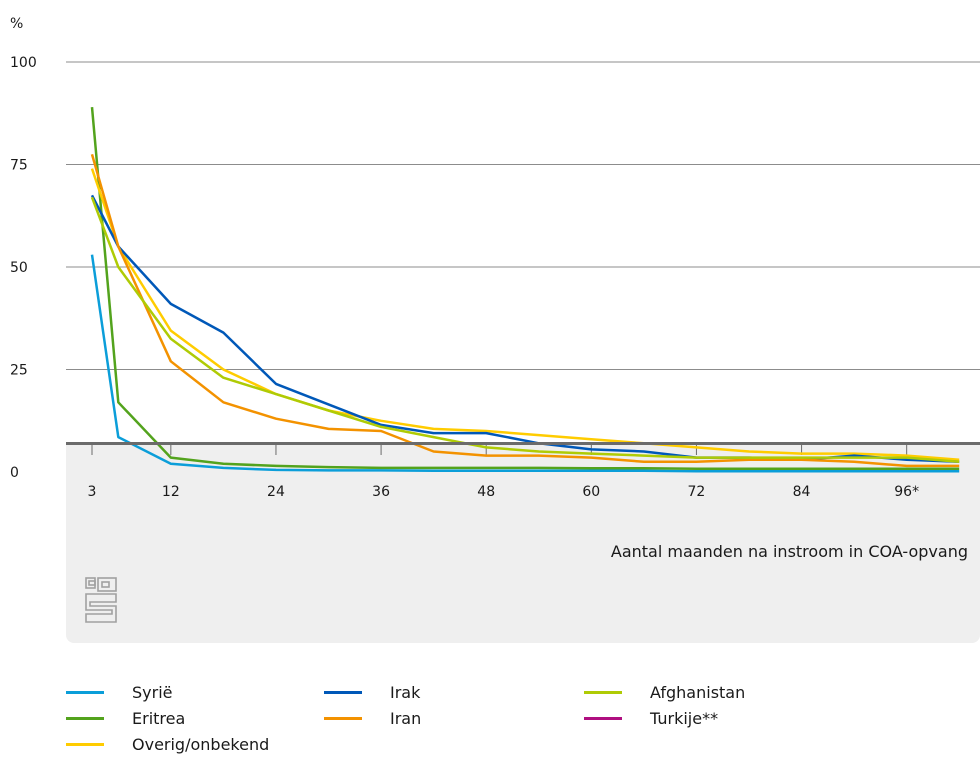 This screenshot has height=771, width=980. Describe the element at coordinates (906, 492) in the screenshot. I see `x-tick-label: 96*` at that location.